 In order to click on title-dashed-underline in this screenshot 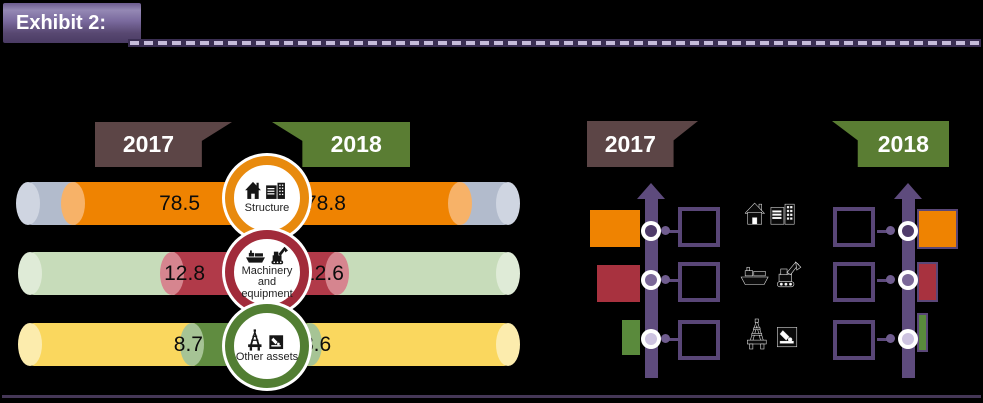, I will do `click(554, 43)`.